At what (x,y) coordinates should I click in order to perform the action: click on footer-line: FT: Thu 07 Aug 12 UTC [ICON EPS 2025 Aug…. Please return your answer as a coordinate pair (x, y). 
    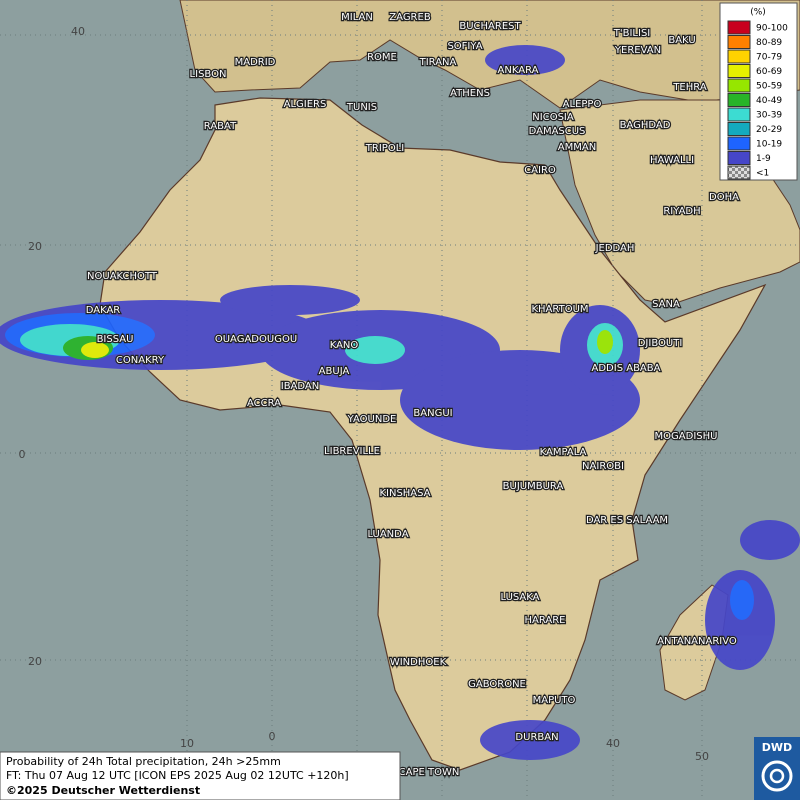
    Looking at the image, I should click on (177, 775).